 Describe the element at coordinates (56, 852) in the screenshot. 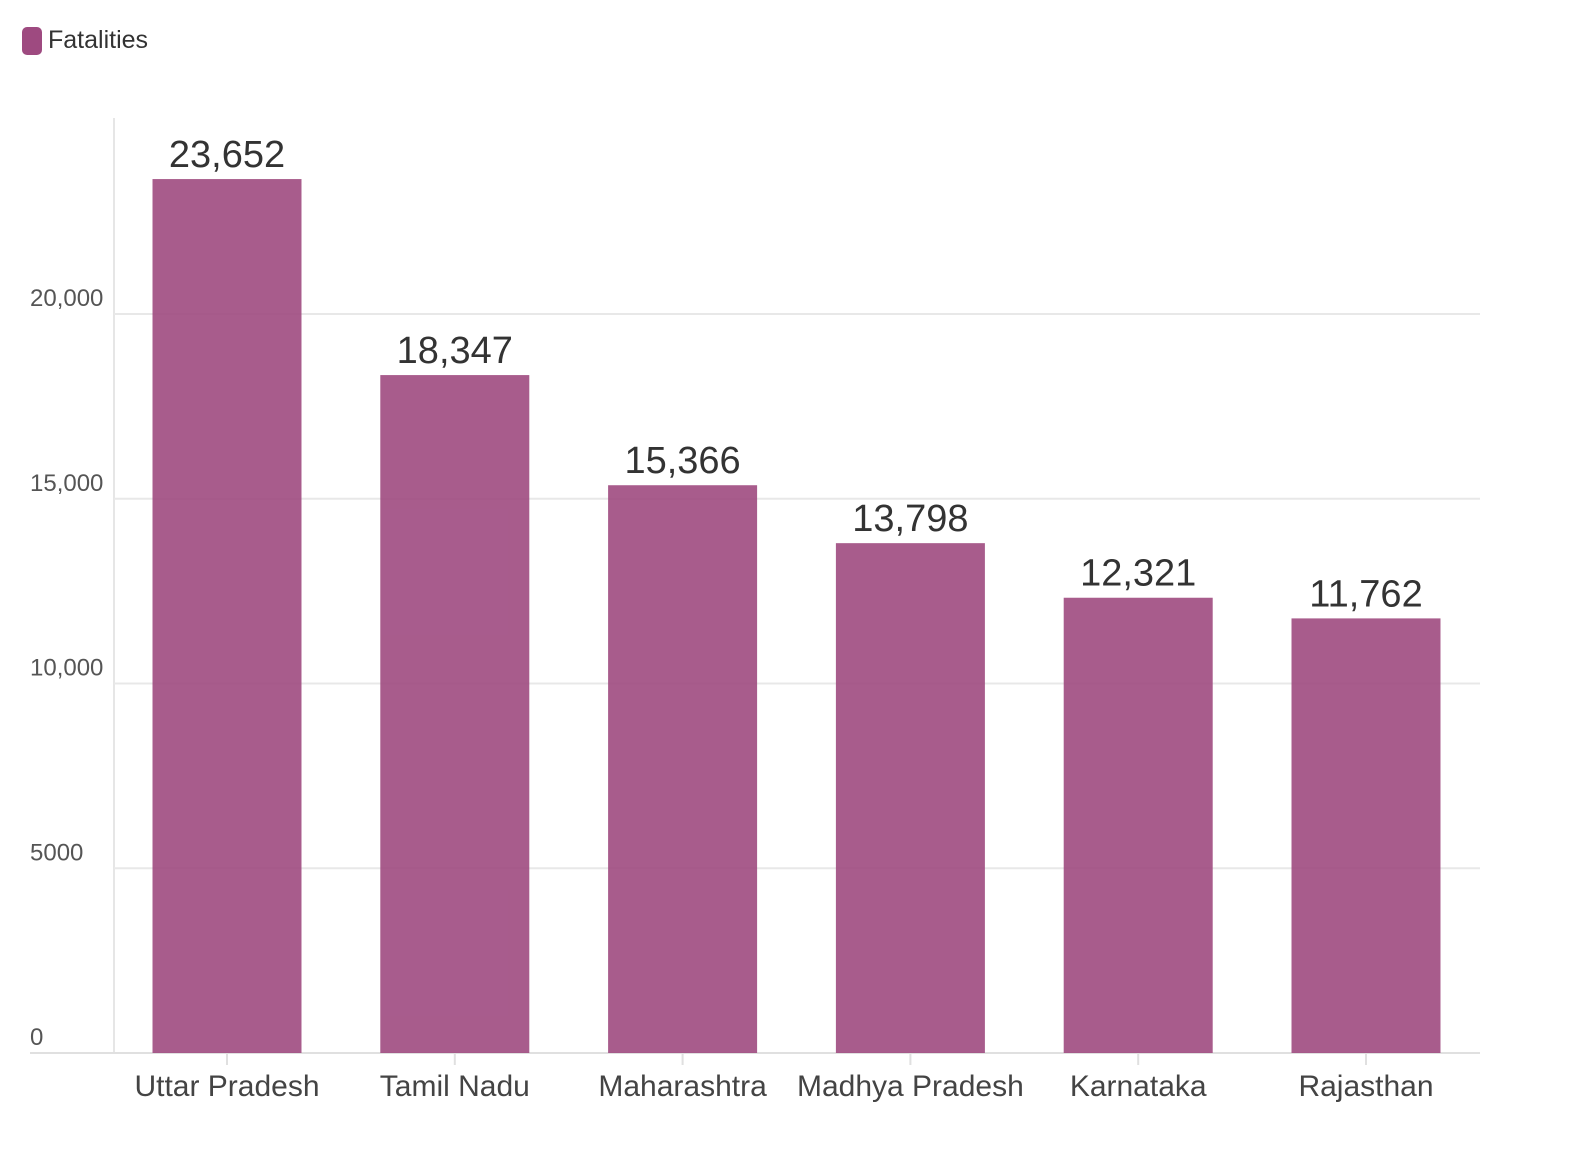

I see `y-tick-label: 5000` at that location.